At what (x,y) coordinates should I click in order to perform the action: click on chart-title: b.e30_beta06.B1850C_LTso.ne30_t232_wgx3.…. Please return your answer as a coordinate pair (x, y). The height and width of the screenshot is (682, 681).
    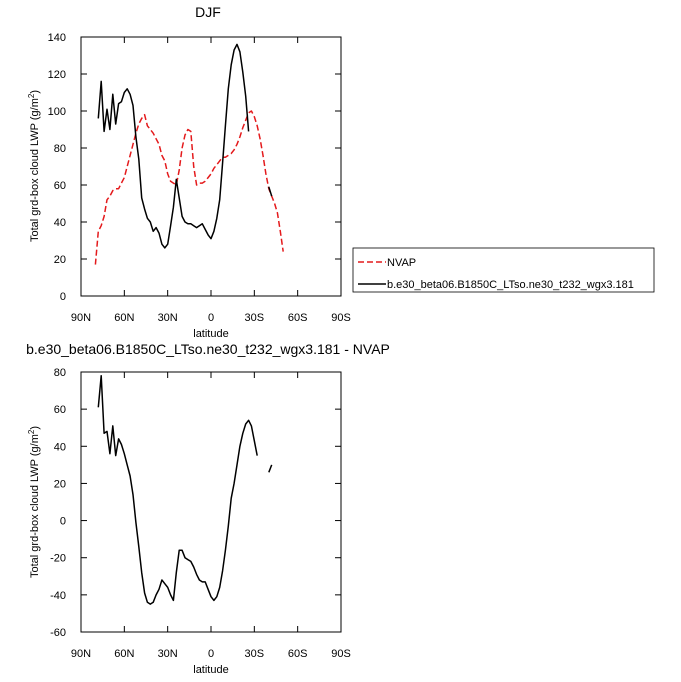
    Looking at the image, I should click on (208, 349).